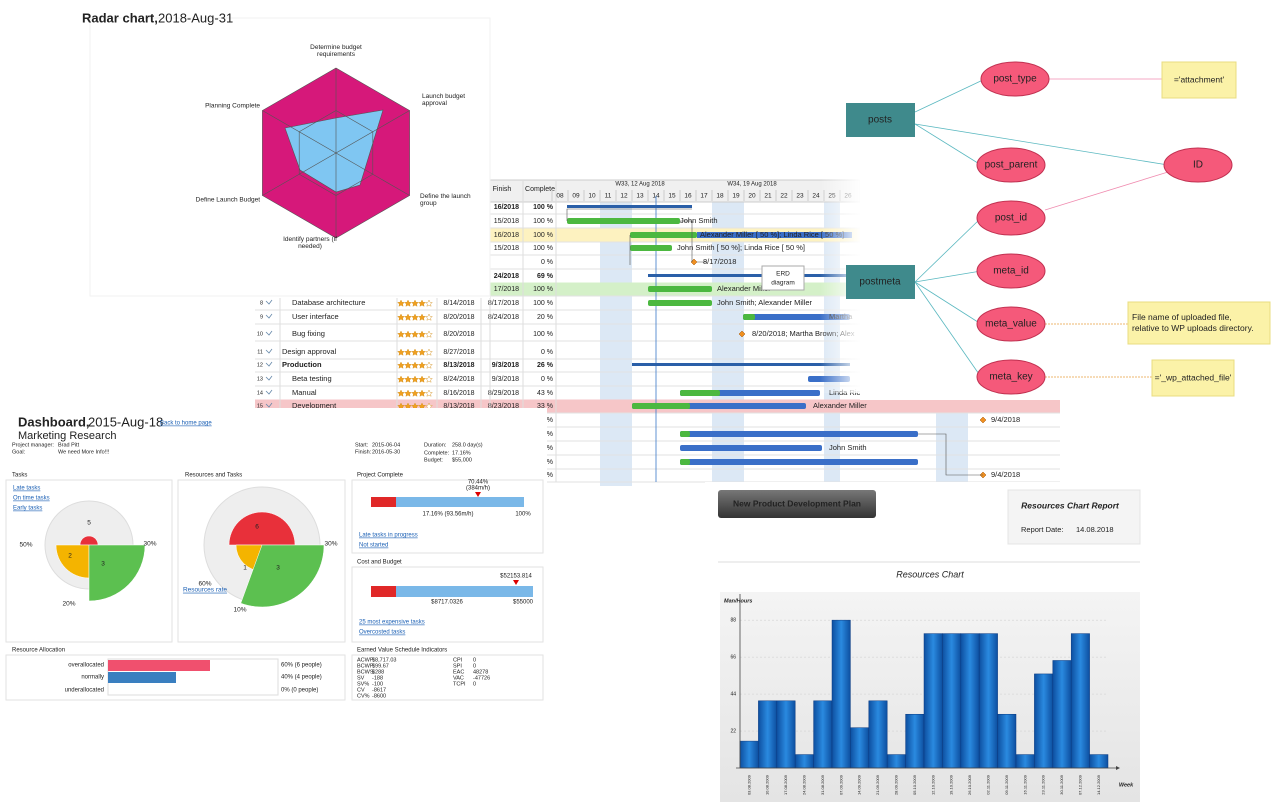  Describe the element at coordinates (640, 185) in the screenshot. I see `week-label: W33, 12 Aug 2018` at that location.